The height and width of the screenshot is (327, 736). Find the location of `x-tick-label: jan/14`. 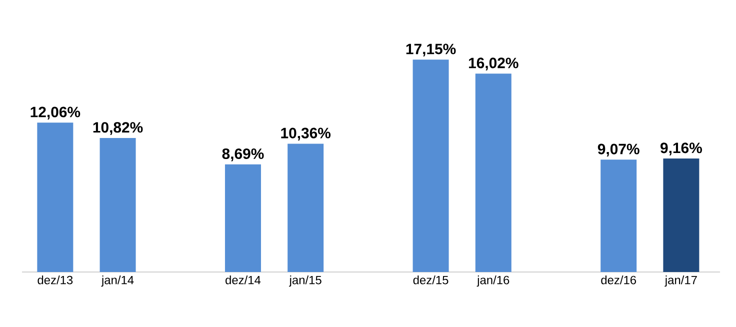

x-tick-label: jan/14 is located at coordinates (117, 281).